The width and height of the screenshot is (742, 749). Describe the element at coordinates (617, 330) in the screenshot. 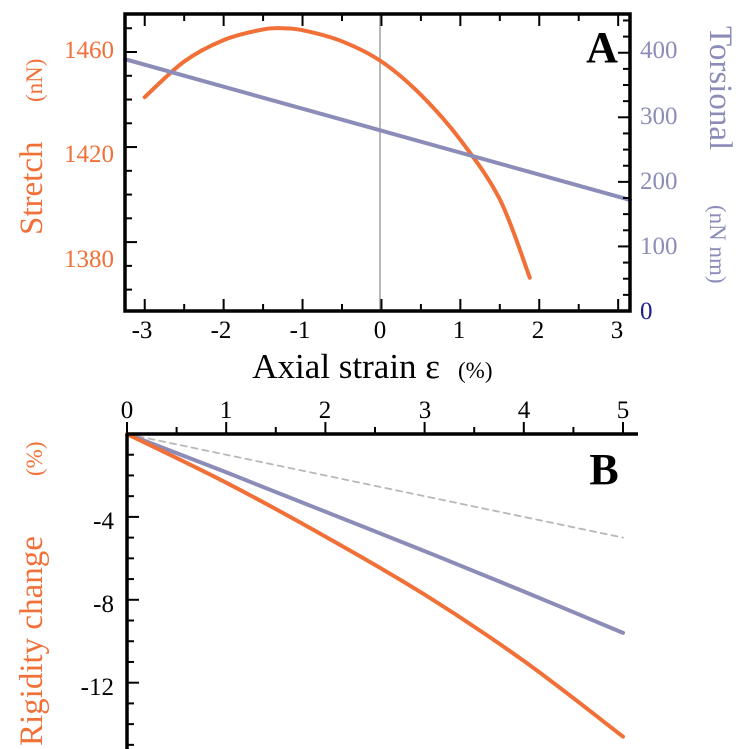

I see `panel-a-x-tick-label: 3` at that location.